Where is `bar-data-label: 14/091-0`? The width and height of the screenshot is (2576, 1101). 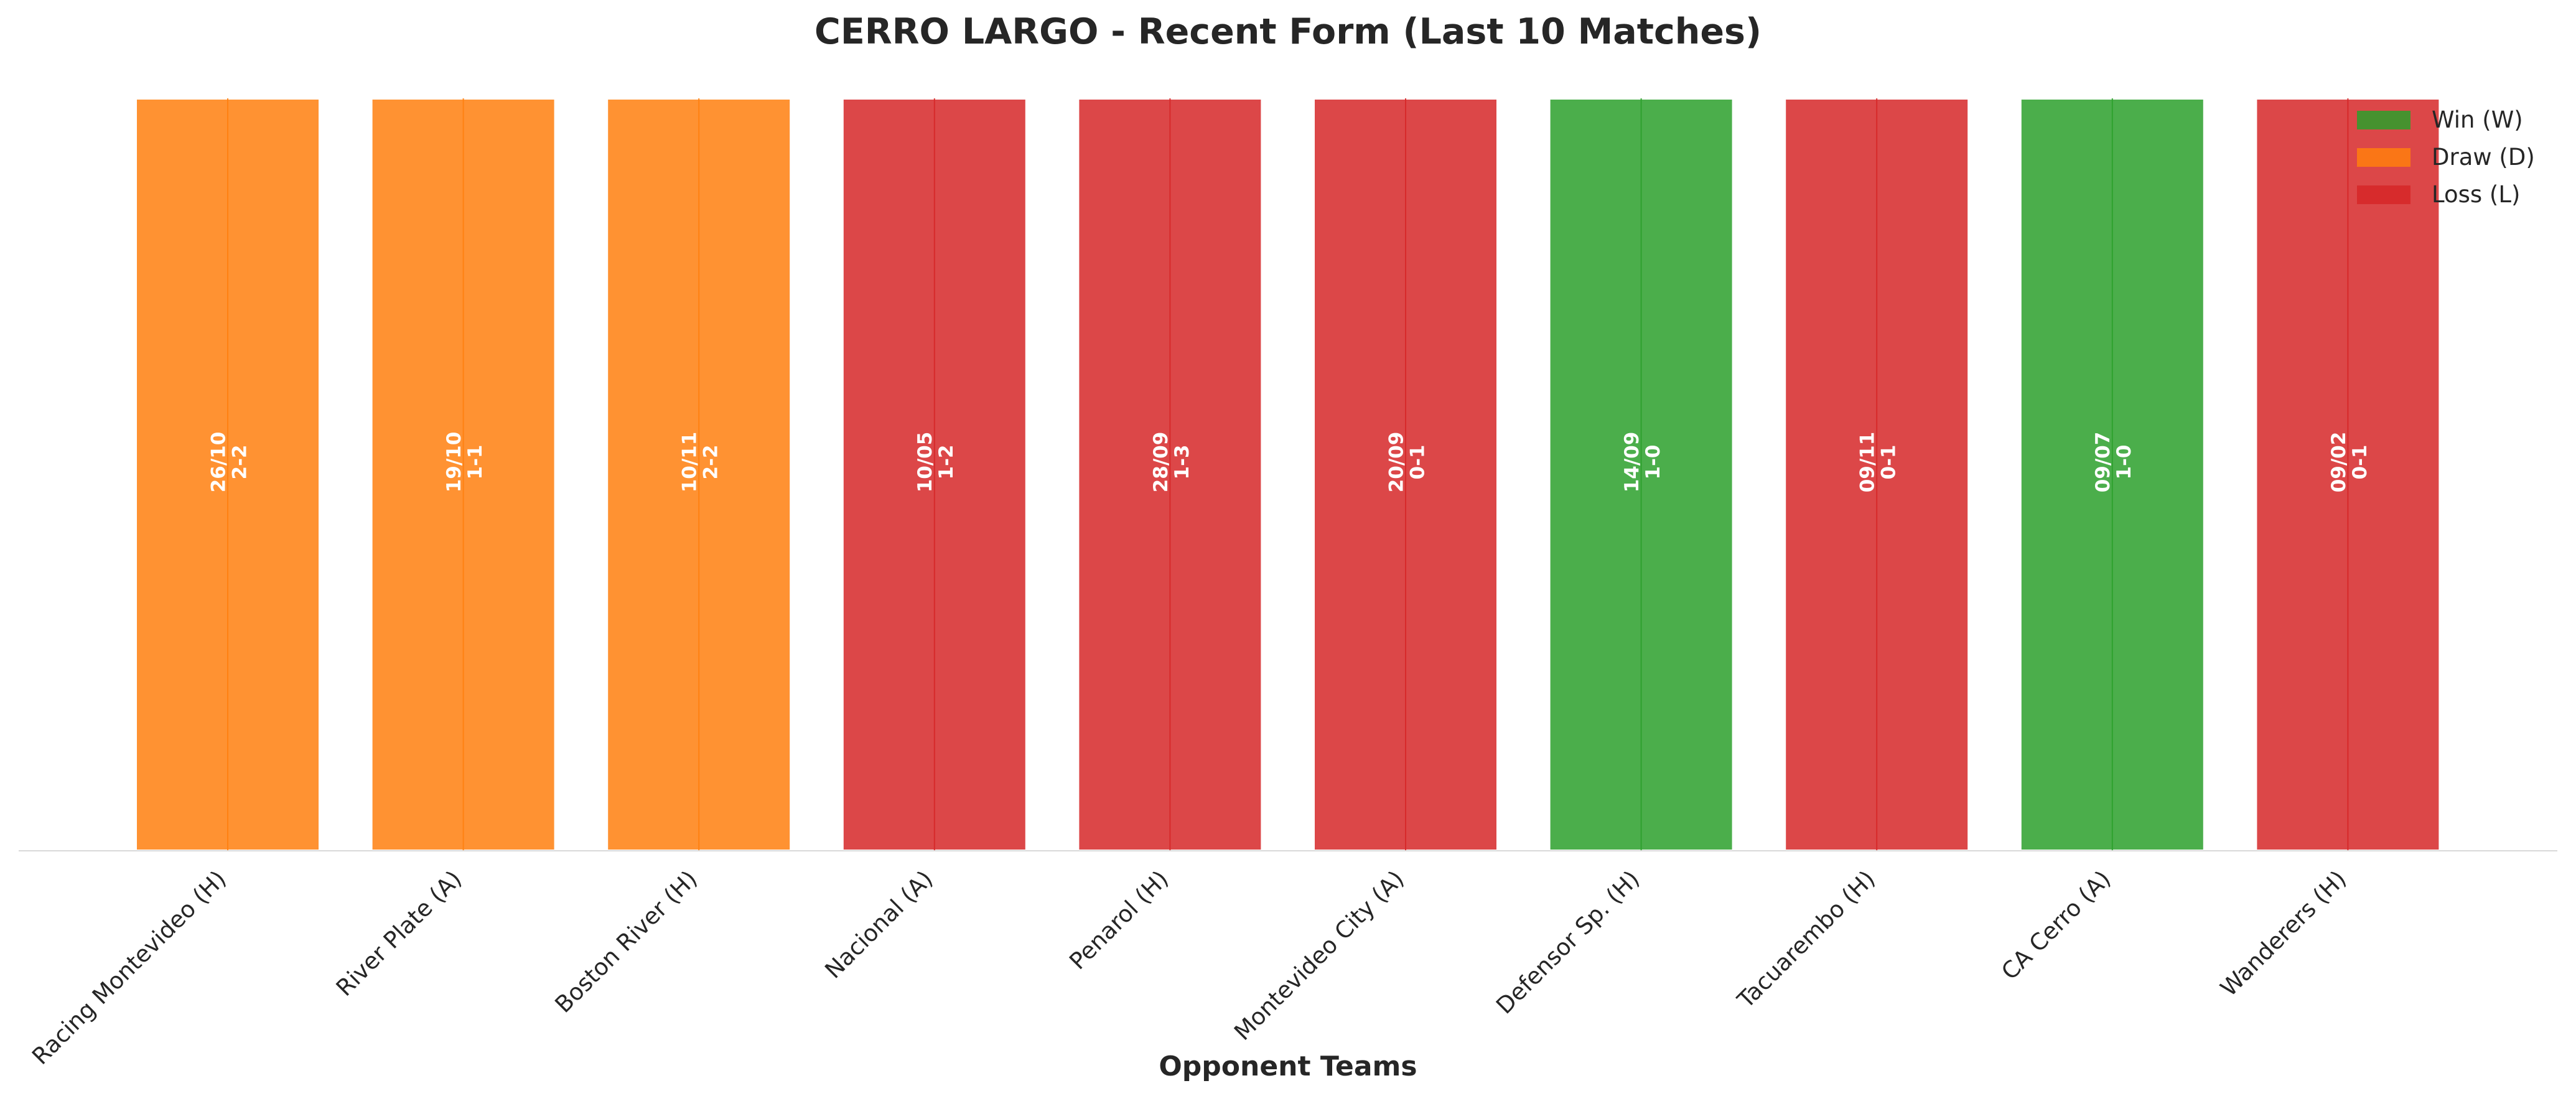 bar-data-label: 14/091-0 is located at coordinates (1643, 463).